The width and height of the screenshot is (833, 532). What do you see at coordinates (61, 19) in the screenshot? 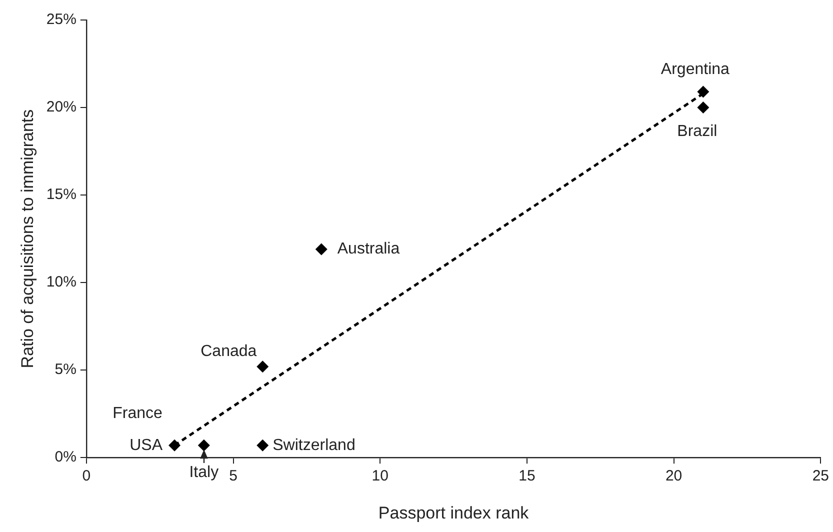
I see `y-tick-label: 25%` at bounding box center [61, 19].